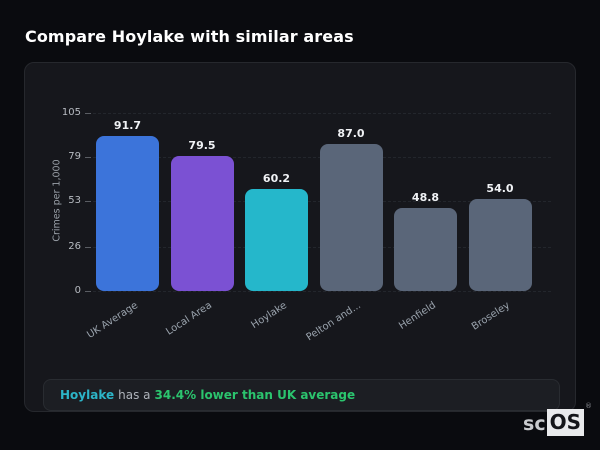 The height and width of the screenshot is (450, 600). What do you see at coordinates (500, 189) in the screenshot?
I see `bar-value-label: 54.0` at bounding box center [500, 189].